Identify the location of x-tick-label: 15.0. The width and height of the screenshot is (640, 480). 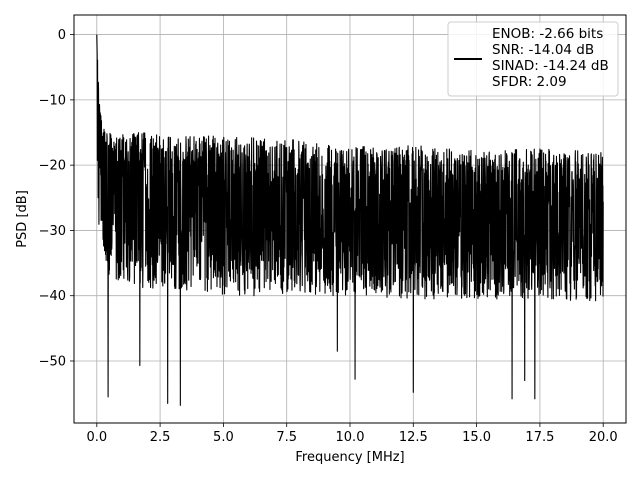
(476, 437).